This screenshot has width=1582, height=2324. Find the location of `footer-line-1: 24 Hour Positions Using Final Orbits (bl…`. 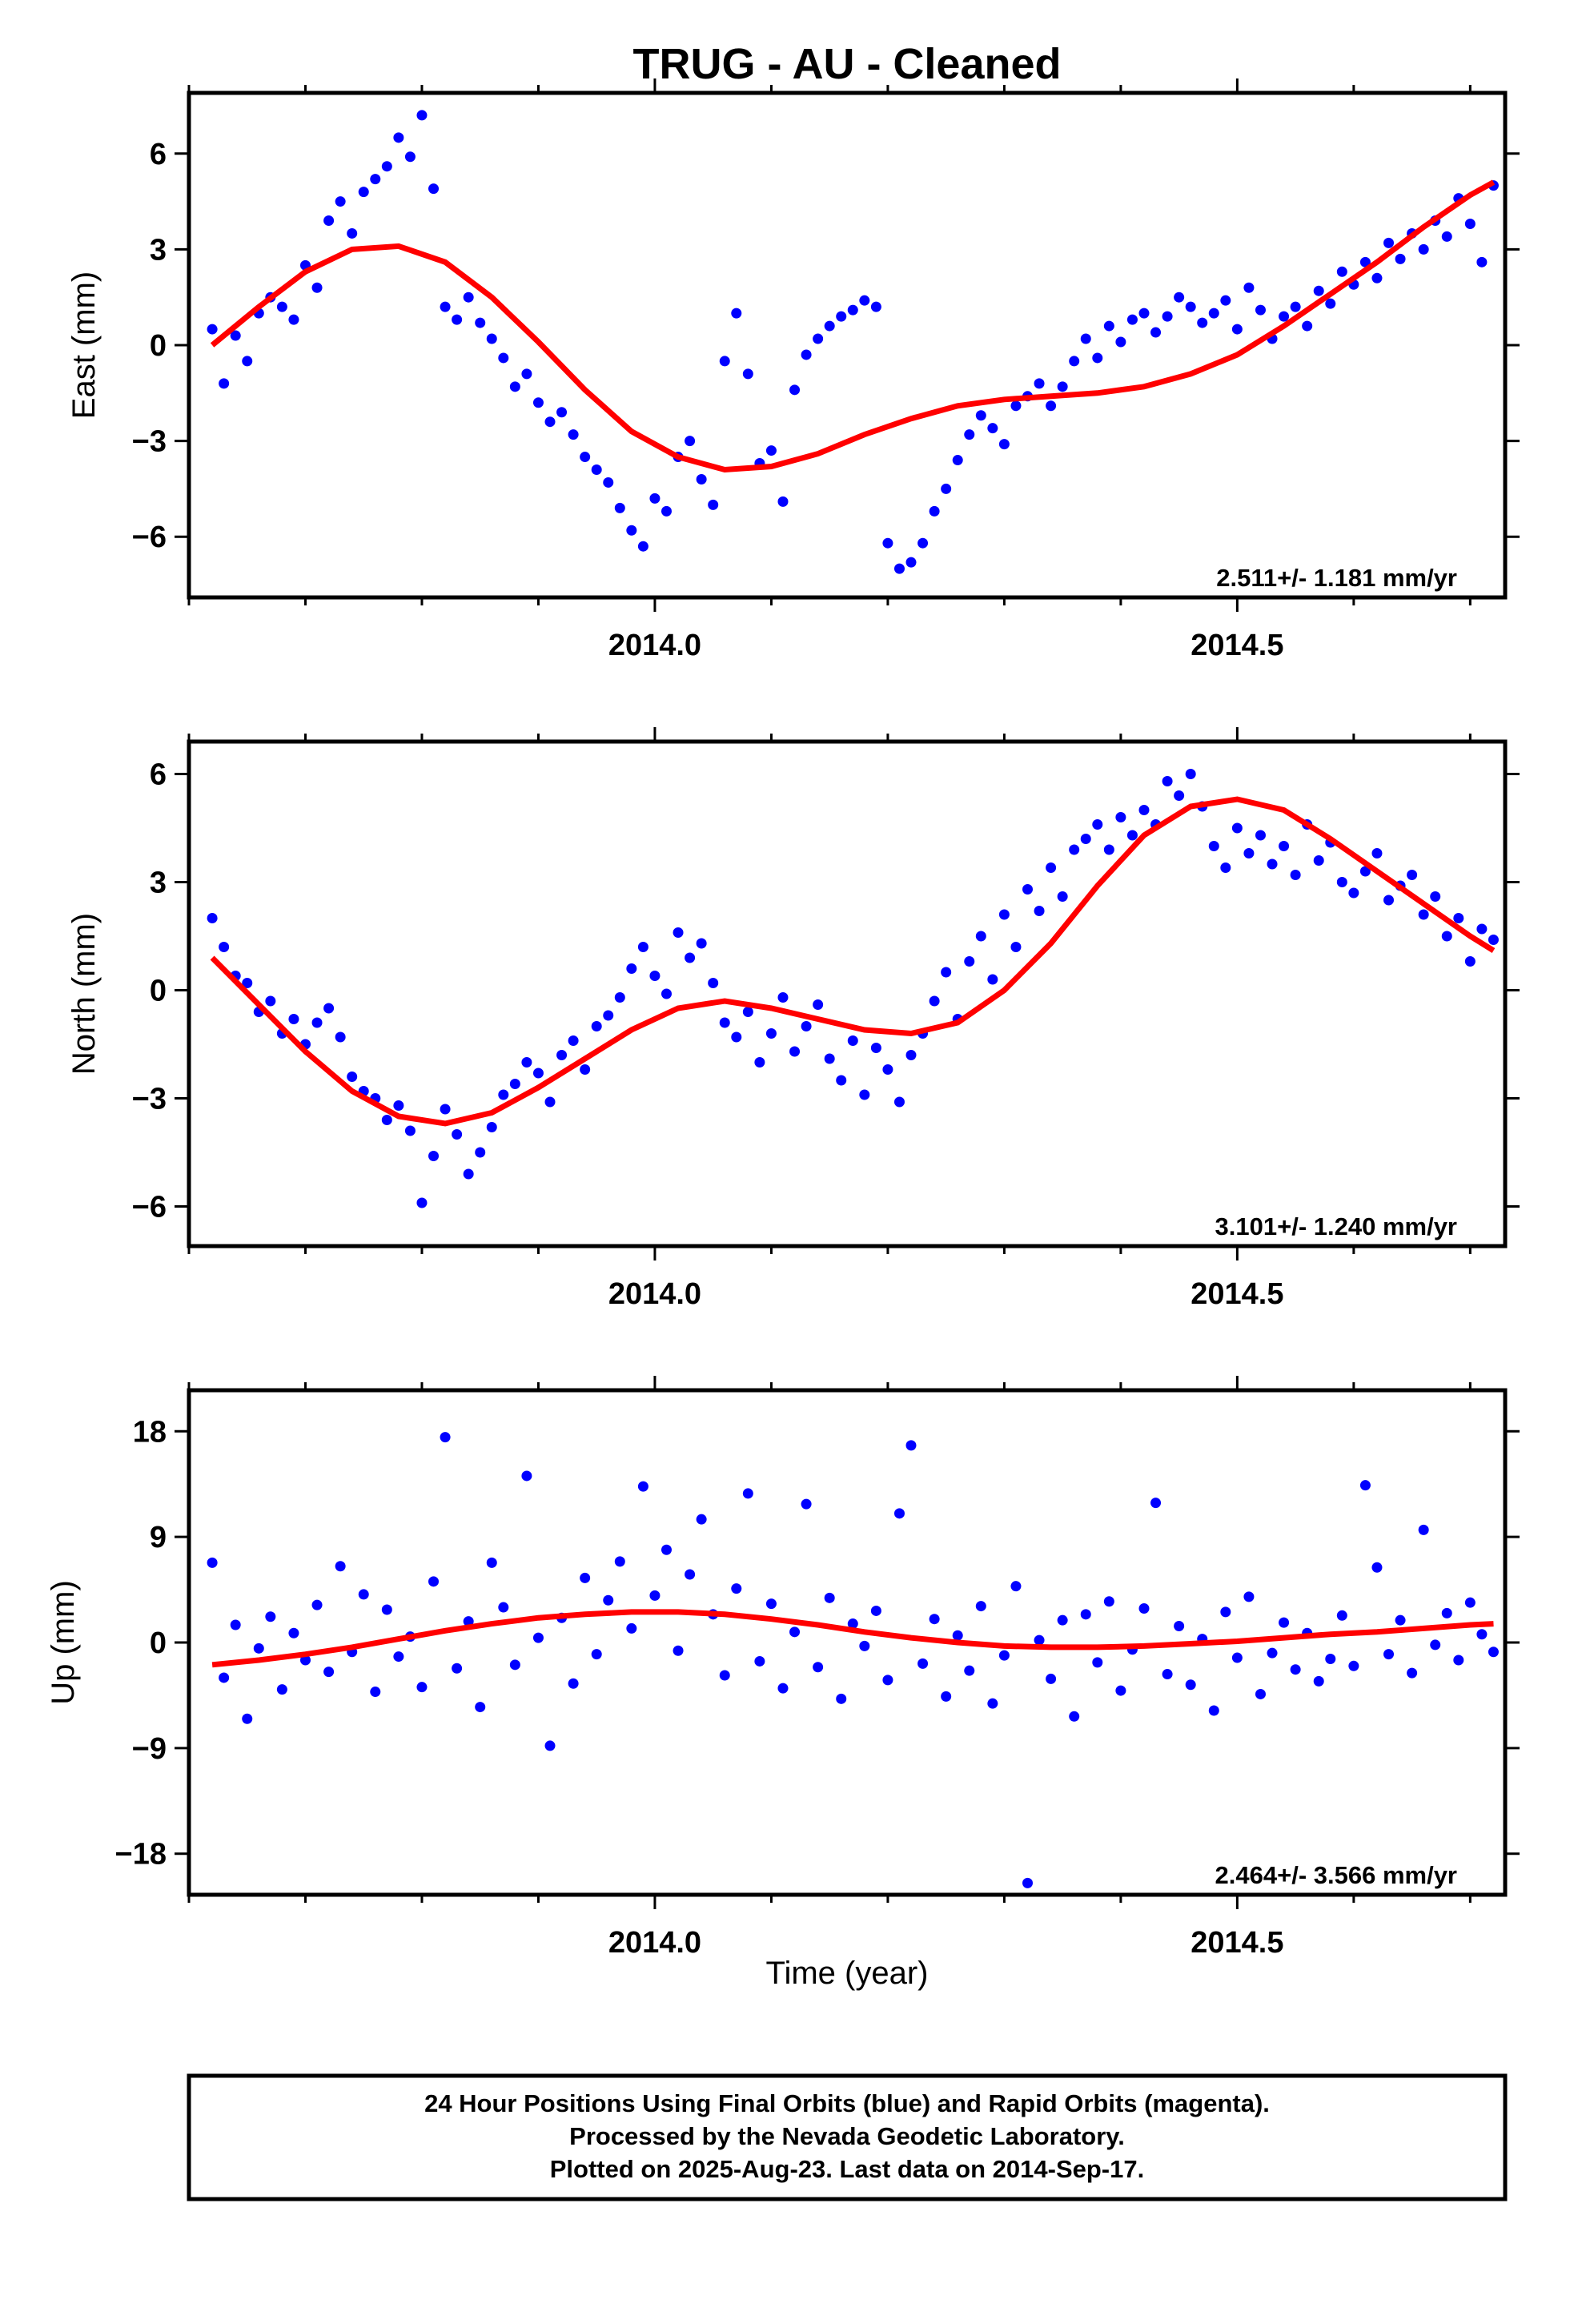

footer-line-1: 24 Hour Positions Using Final Orbits (bl… is located at coordinates (847, 2103).